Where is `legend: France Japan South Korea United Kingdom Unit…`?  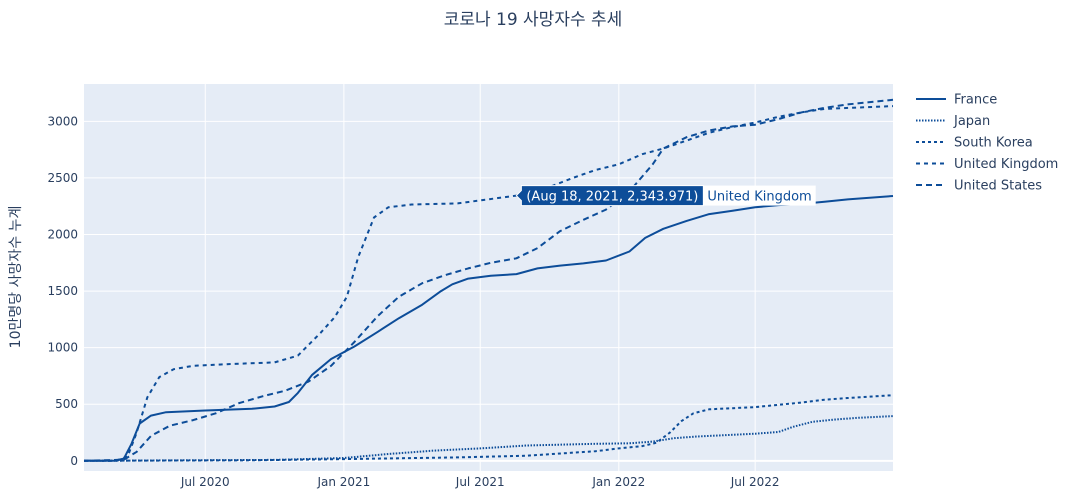
legend: France Japan South Korea United Kingdom Unit… is located at coordinates (987, 143).